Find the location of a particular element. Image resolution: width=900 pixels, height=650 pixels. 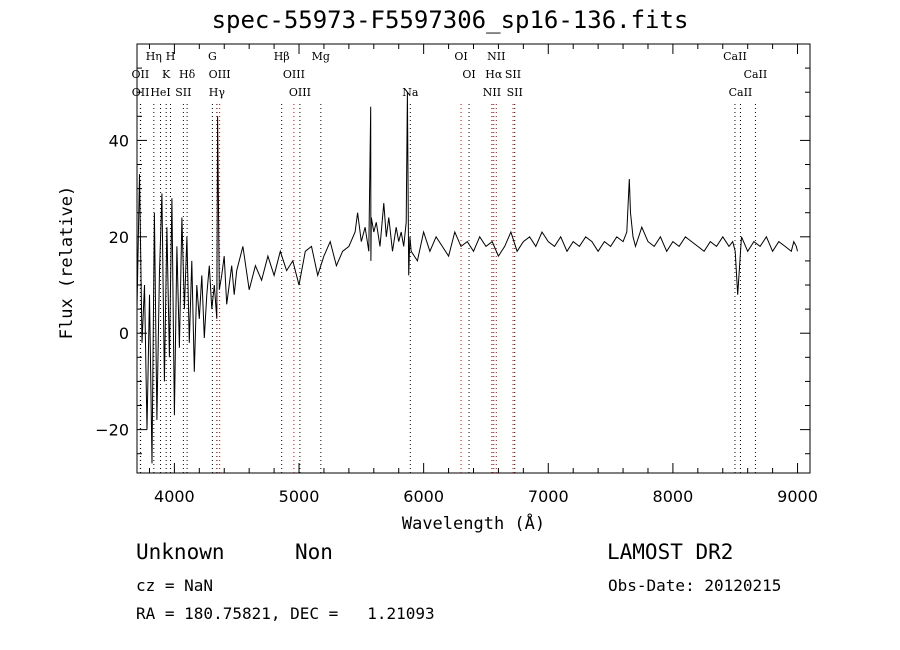

object-class: Unknown is located at coordinates (180, 552).